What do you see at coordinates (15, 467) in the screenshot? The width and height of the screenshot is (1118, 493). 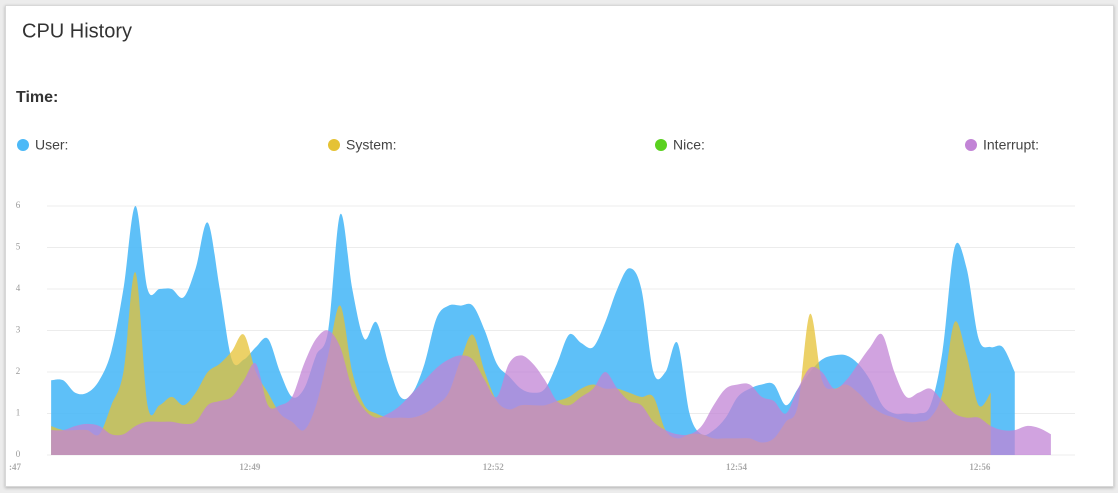 I see `x-tick-label: :47` at bounding box center [15, 467].